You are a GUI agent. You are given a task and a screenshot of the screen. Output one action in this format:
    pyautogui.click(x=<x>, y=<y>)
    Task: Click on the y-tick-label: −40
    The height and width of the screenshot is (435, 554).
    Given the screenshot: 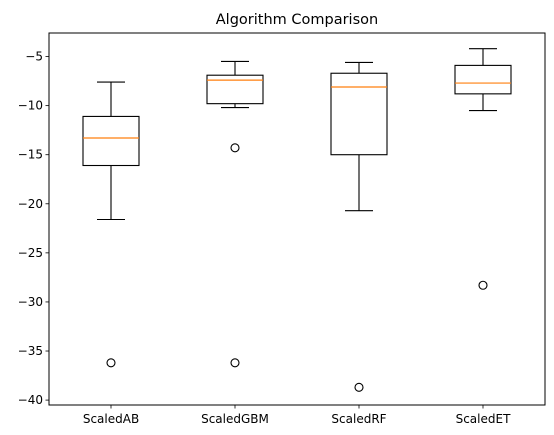 What is the action you would take?
    pyautogui.click(x=30, y=400)
    